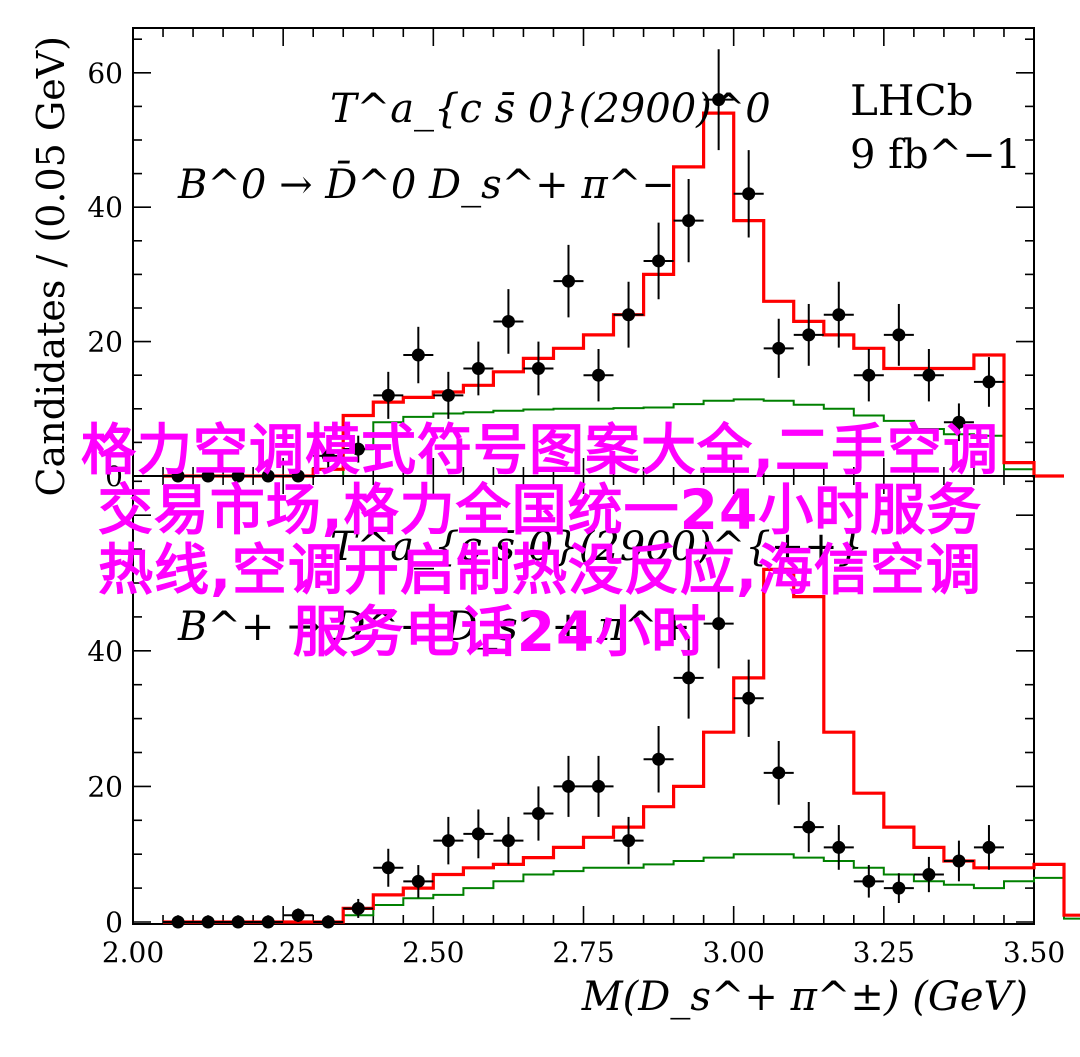  I want to click on overlay-text-line-3: 热线,空调开启制热没反应,海信空调, so click(540, 570).